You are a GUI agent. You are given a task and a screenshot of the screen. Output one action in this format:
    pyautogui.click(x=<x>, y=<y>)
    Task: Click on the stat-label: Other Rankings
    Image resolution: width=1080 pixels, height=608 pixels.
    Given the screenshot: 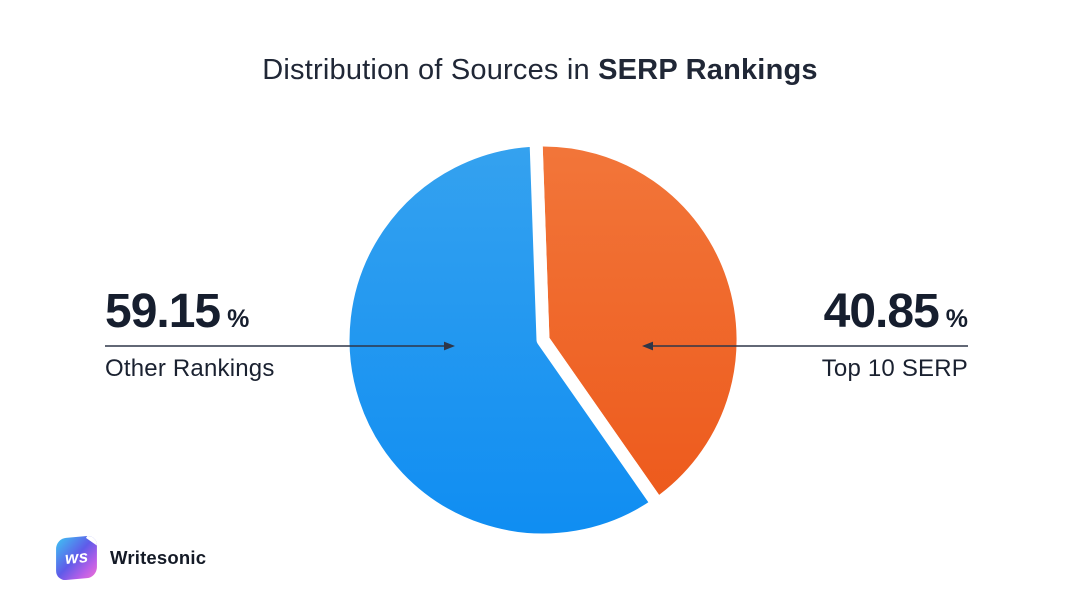 What is the action you would take?
    pyautogui.click(x=190, y=368)
    